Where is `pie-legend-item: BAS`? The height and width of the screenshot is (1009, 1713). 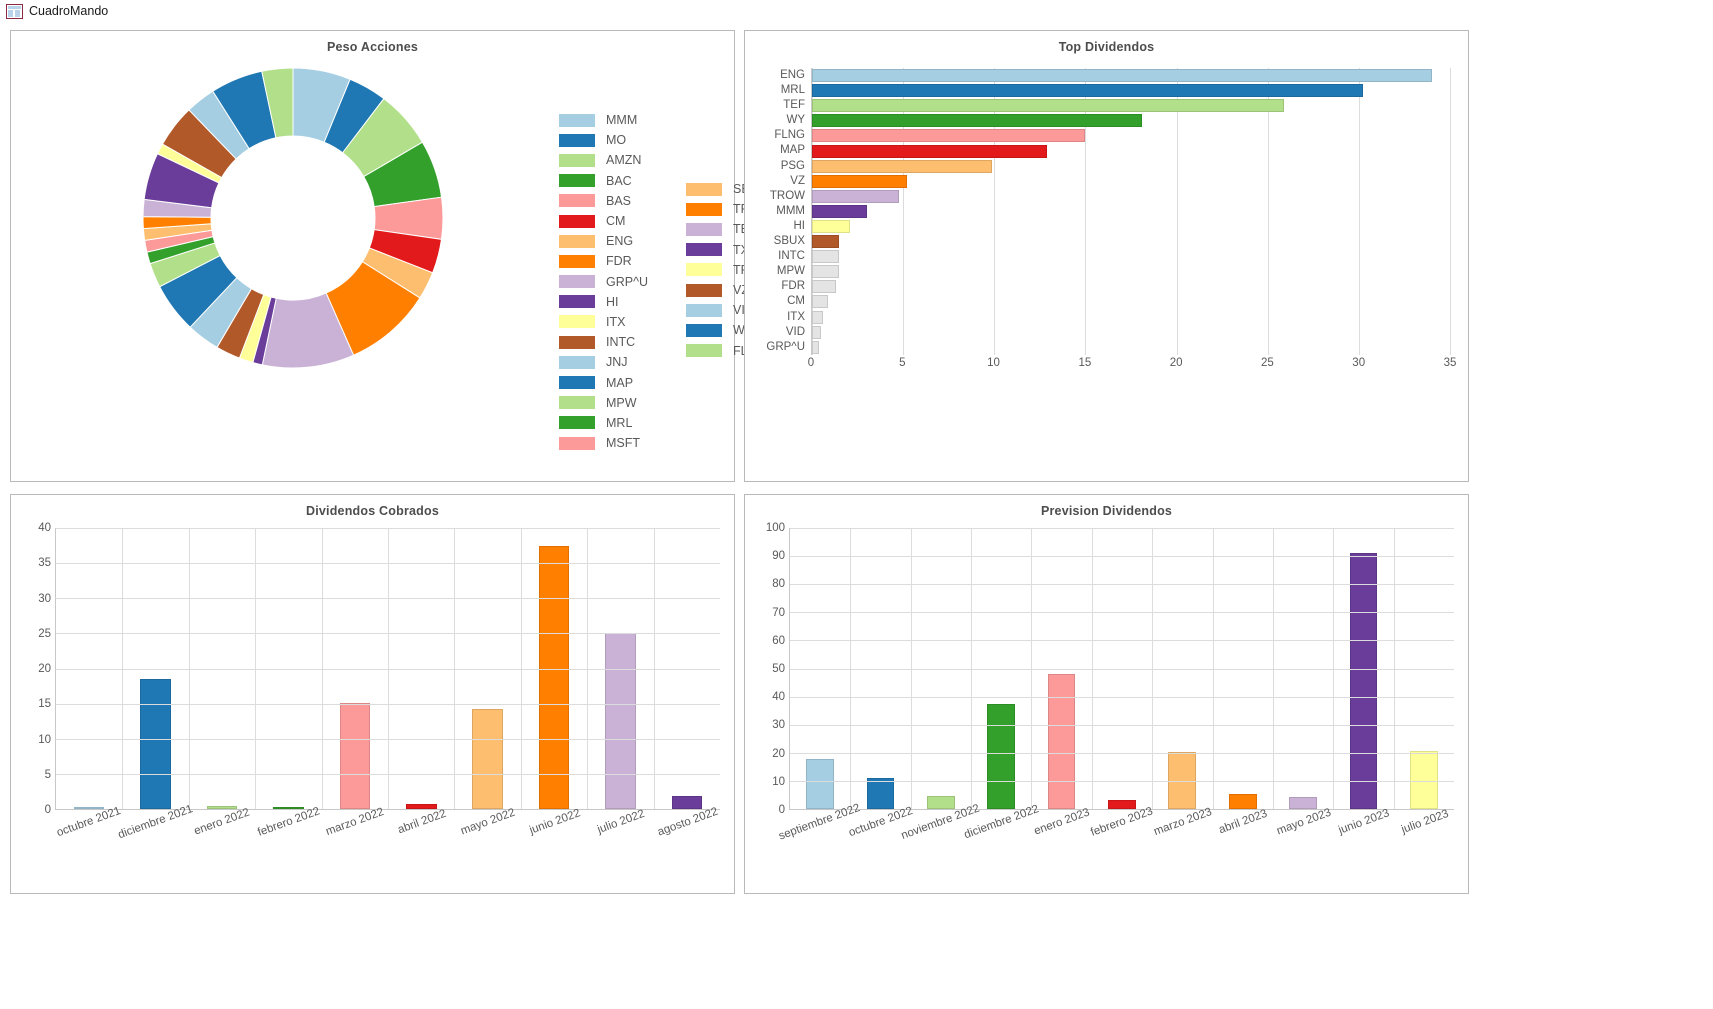
pie-legend-item: BAS is located at coordinates (603, 201).